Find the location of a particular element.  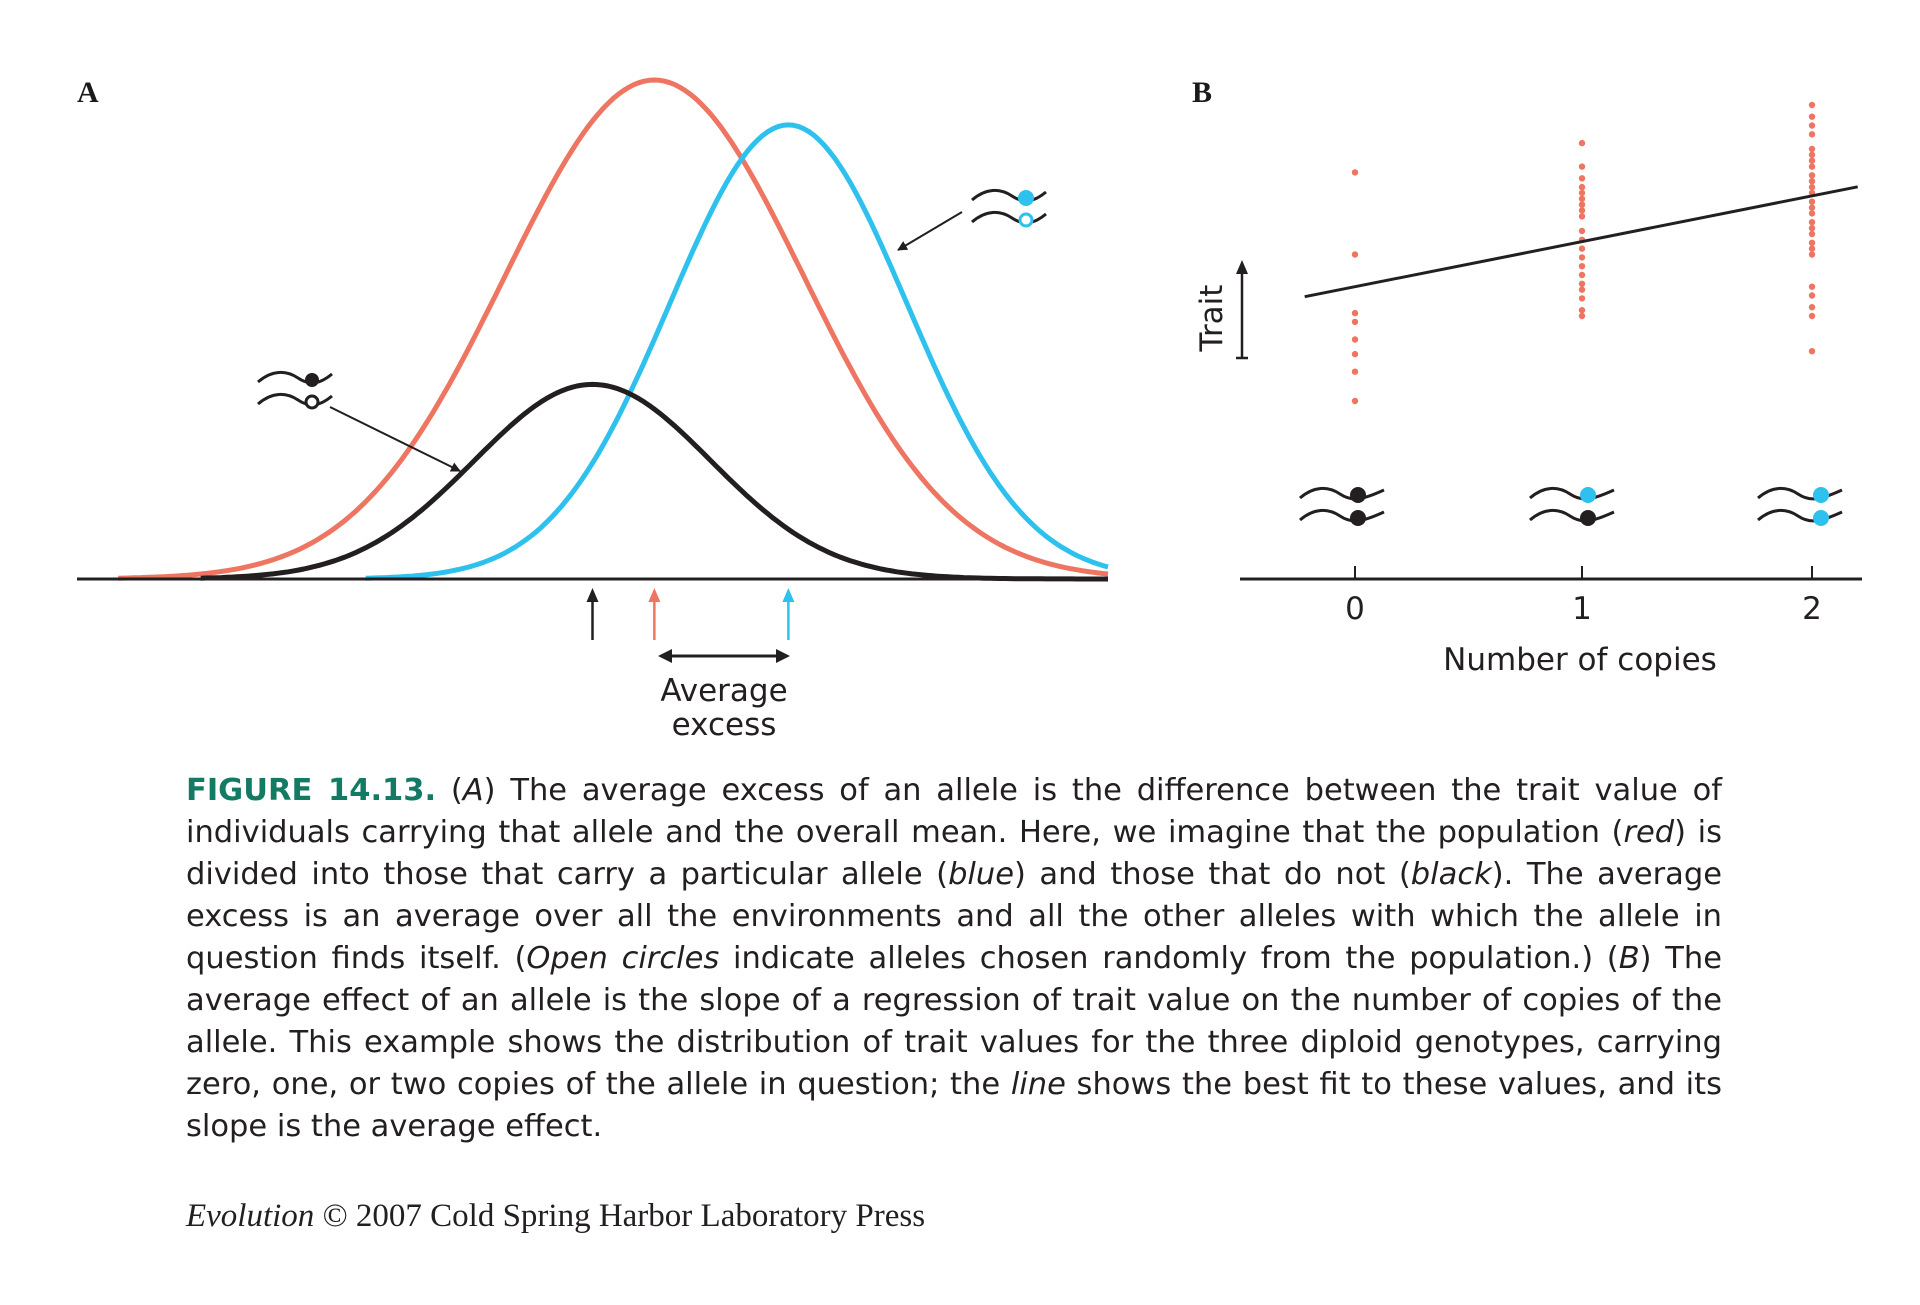

genotype-two-copies-icon is located at coordinates (1800, 506).